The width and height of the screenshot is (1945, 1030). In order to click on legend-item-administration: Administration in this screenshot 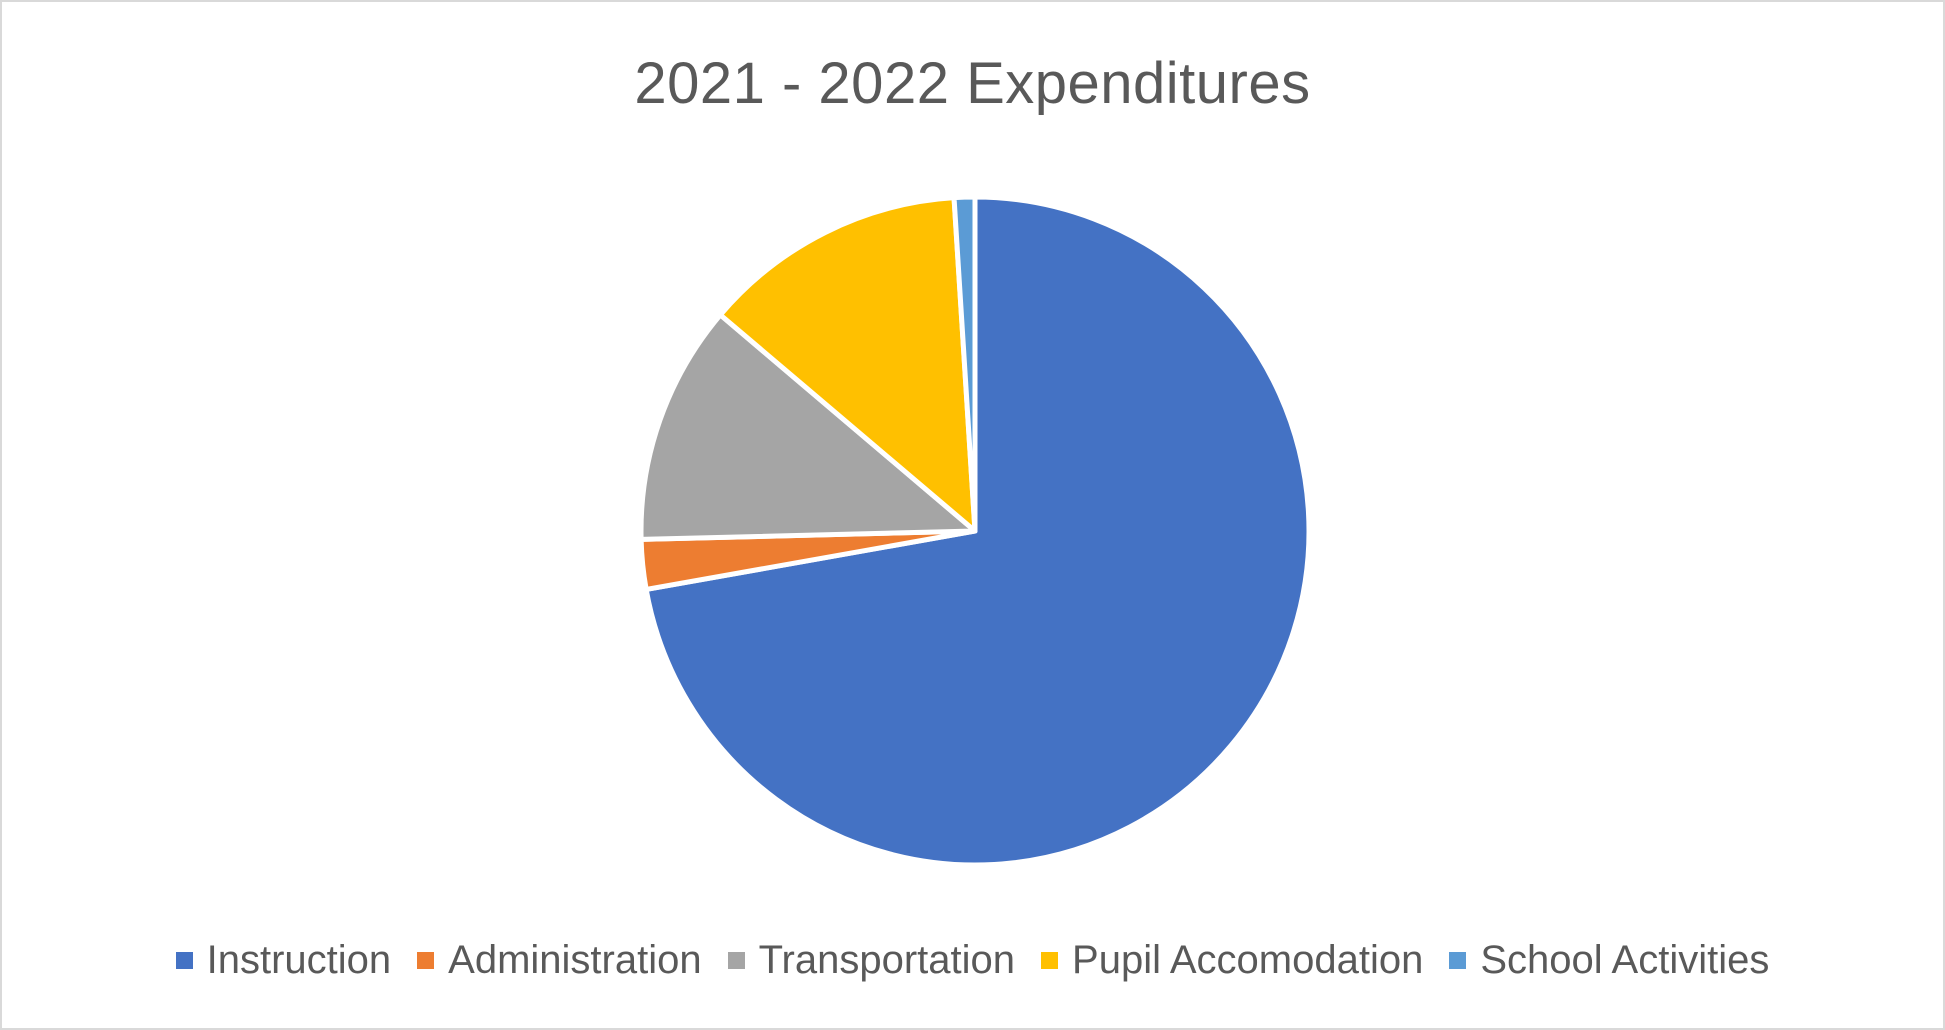, I will do `click(559, 960)`.